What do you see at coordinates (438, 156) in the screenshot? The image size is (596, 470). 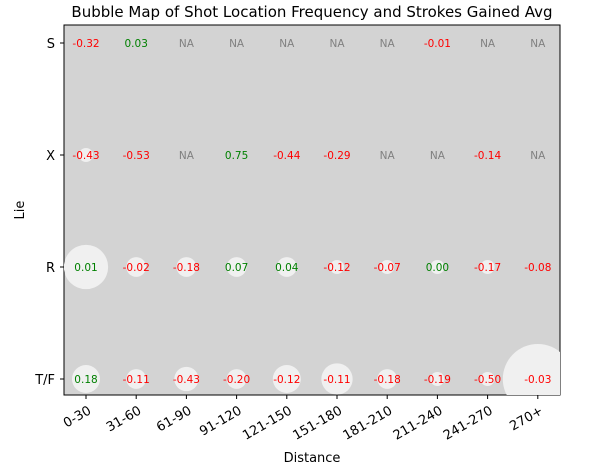 I see `cell-label-17: NA` at bounding box center [438, 156].